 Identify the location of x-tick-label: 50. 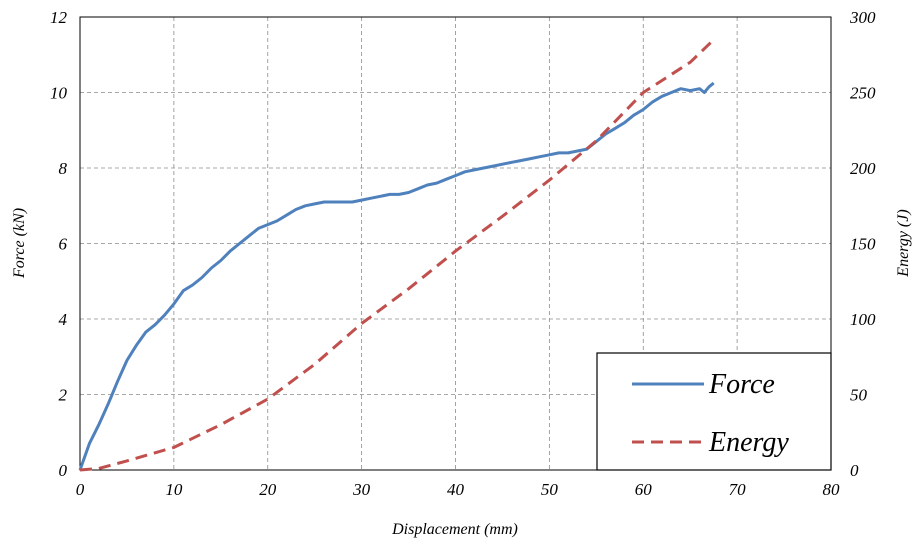
(550, 489).